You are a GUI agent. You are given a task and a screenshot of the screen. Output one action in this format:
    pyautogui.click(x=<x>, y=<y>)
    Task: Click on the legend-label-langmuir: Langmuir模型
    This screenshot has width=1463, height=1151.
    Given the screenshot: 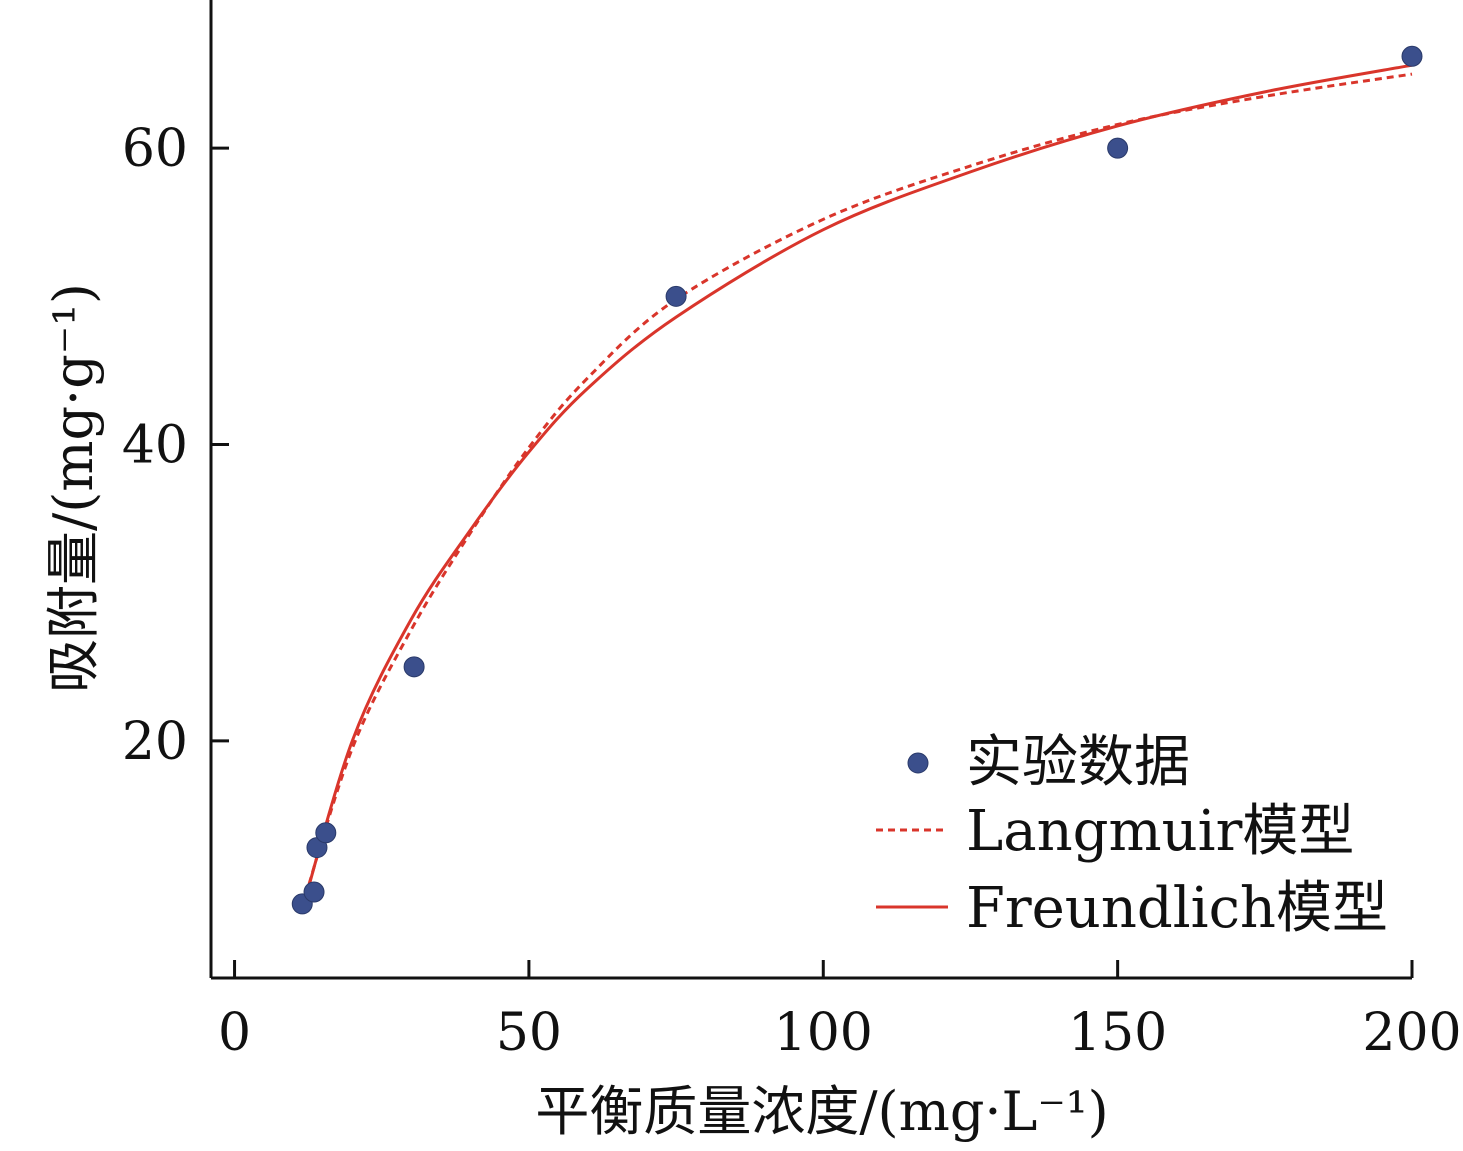 What is the action you would take?
    pyautogui.click(x=1160, y=831)
    